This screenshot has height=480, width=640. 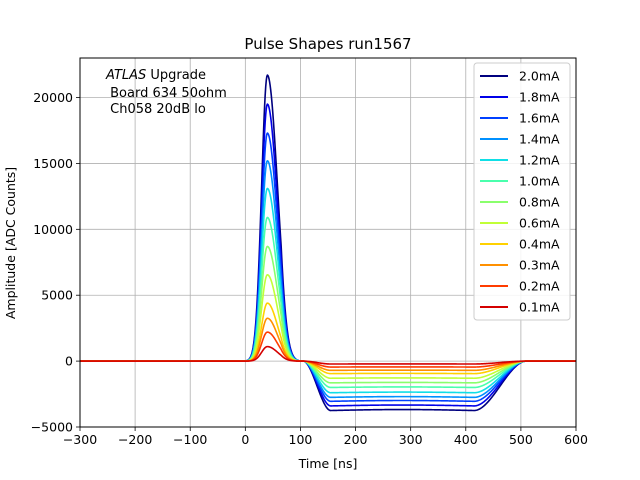 What do you see at coordinates (521, 439) in the screenshot?
I see `x-tick-label: 500` at bounding box center [521, 439].